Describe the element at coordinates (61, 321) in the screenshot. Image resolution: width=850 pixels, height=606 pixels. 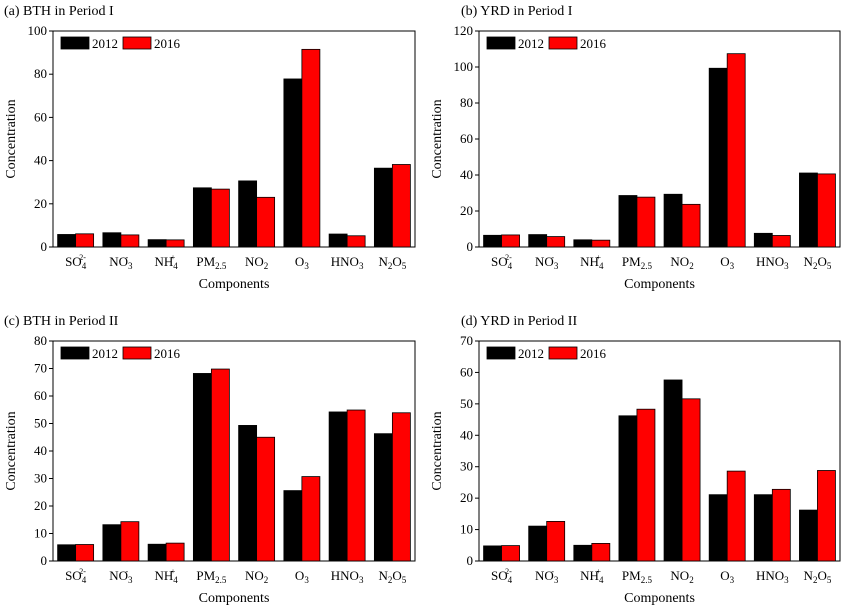
I see `chart-title: (c) BTH in Period II` at that location.